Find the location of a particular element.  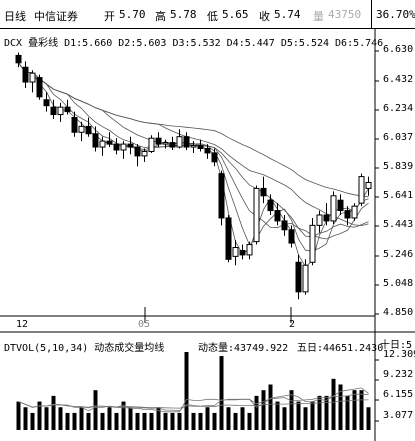

period-label: 日线 is located at coordinates (15, 16).